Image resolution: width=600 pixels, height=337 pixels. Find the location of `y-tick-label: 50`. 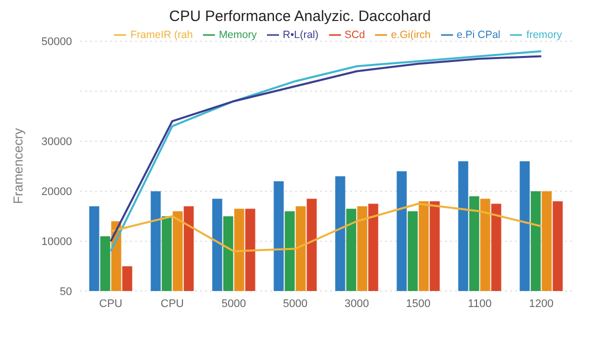

y-tick-label: 50 is located at coordinates (66, 292).